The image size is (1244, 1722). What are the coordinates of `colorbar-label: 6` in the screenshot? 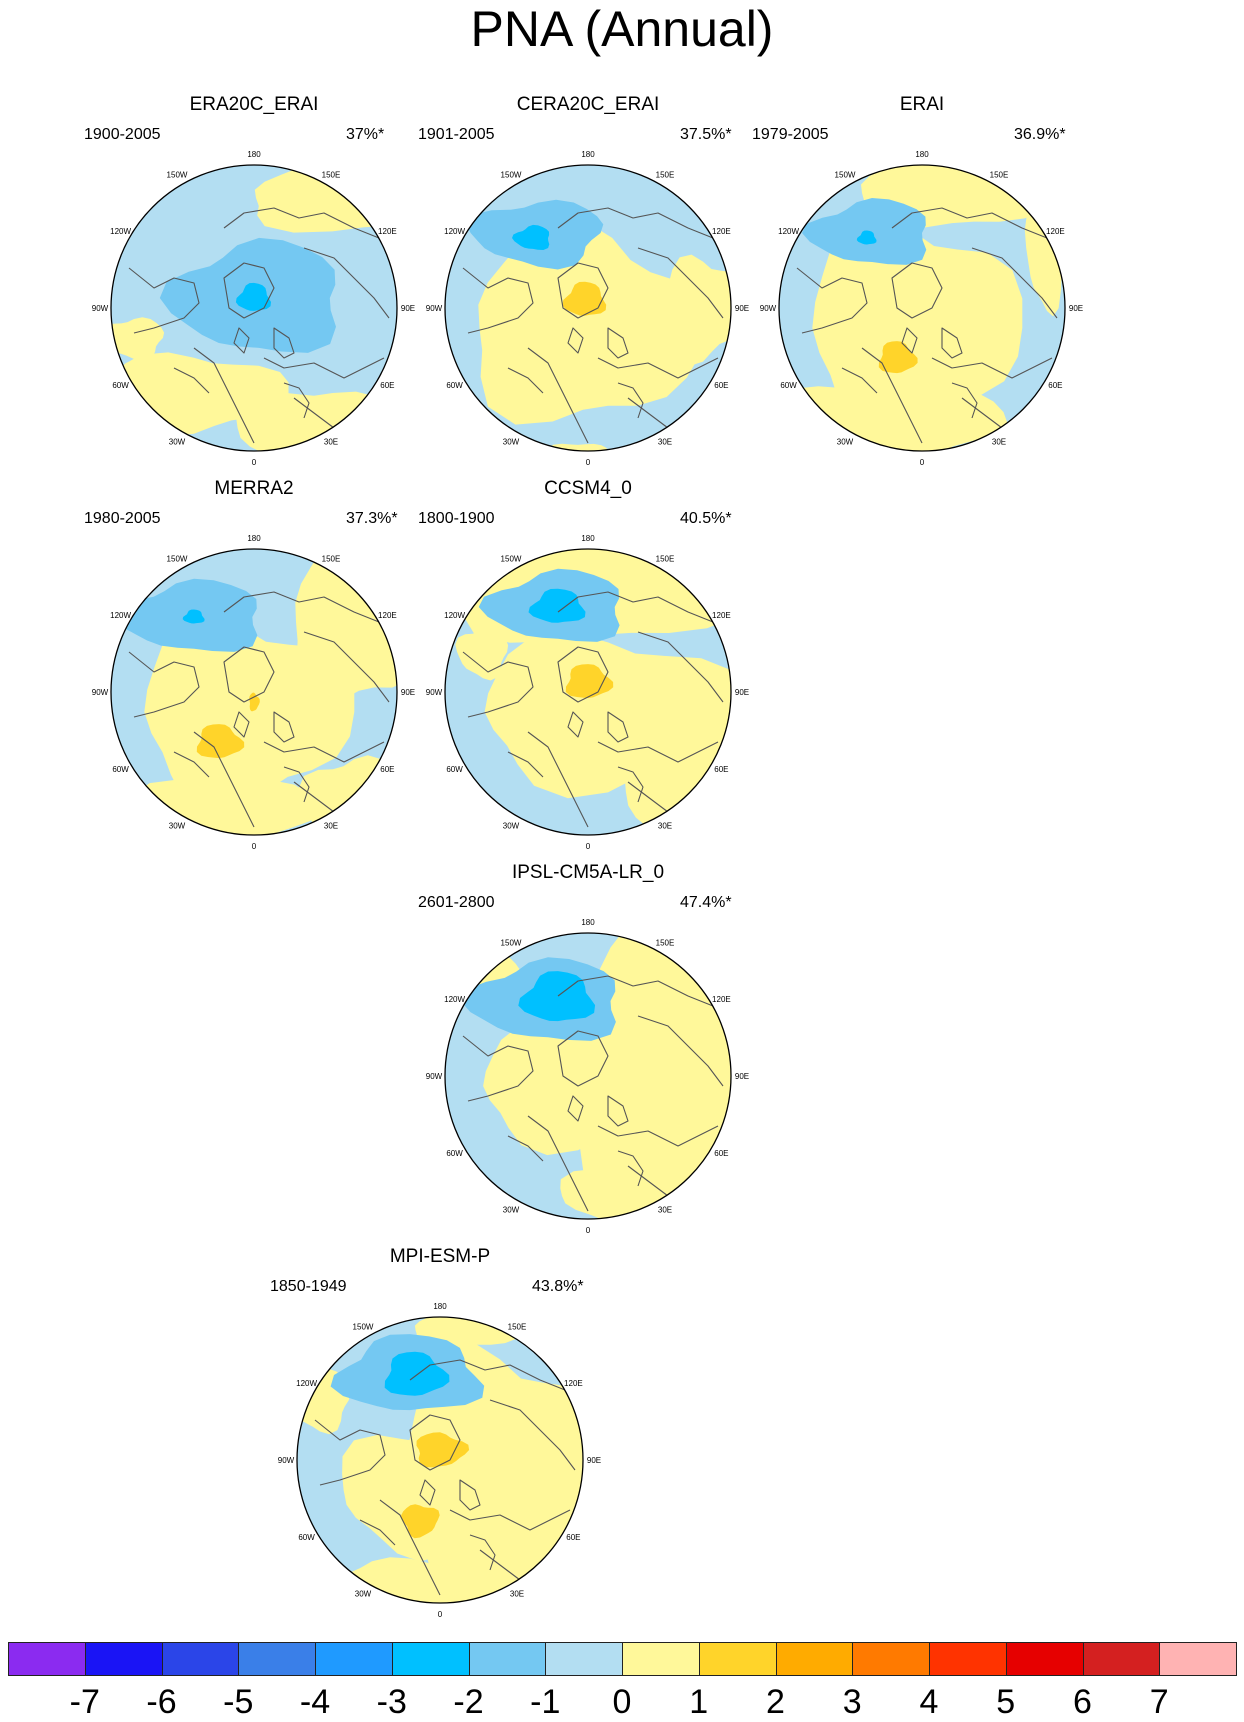 It's located at (1082, 1702).